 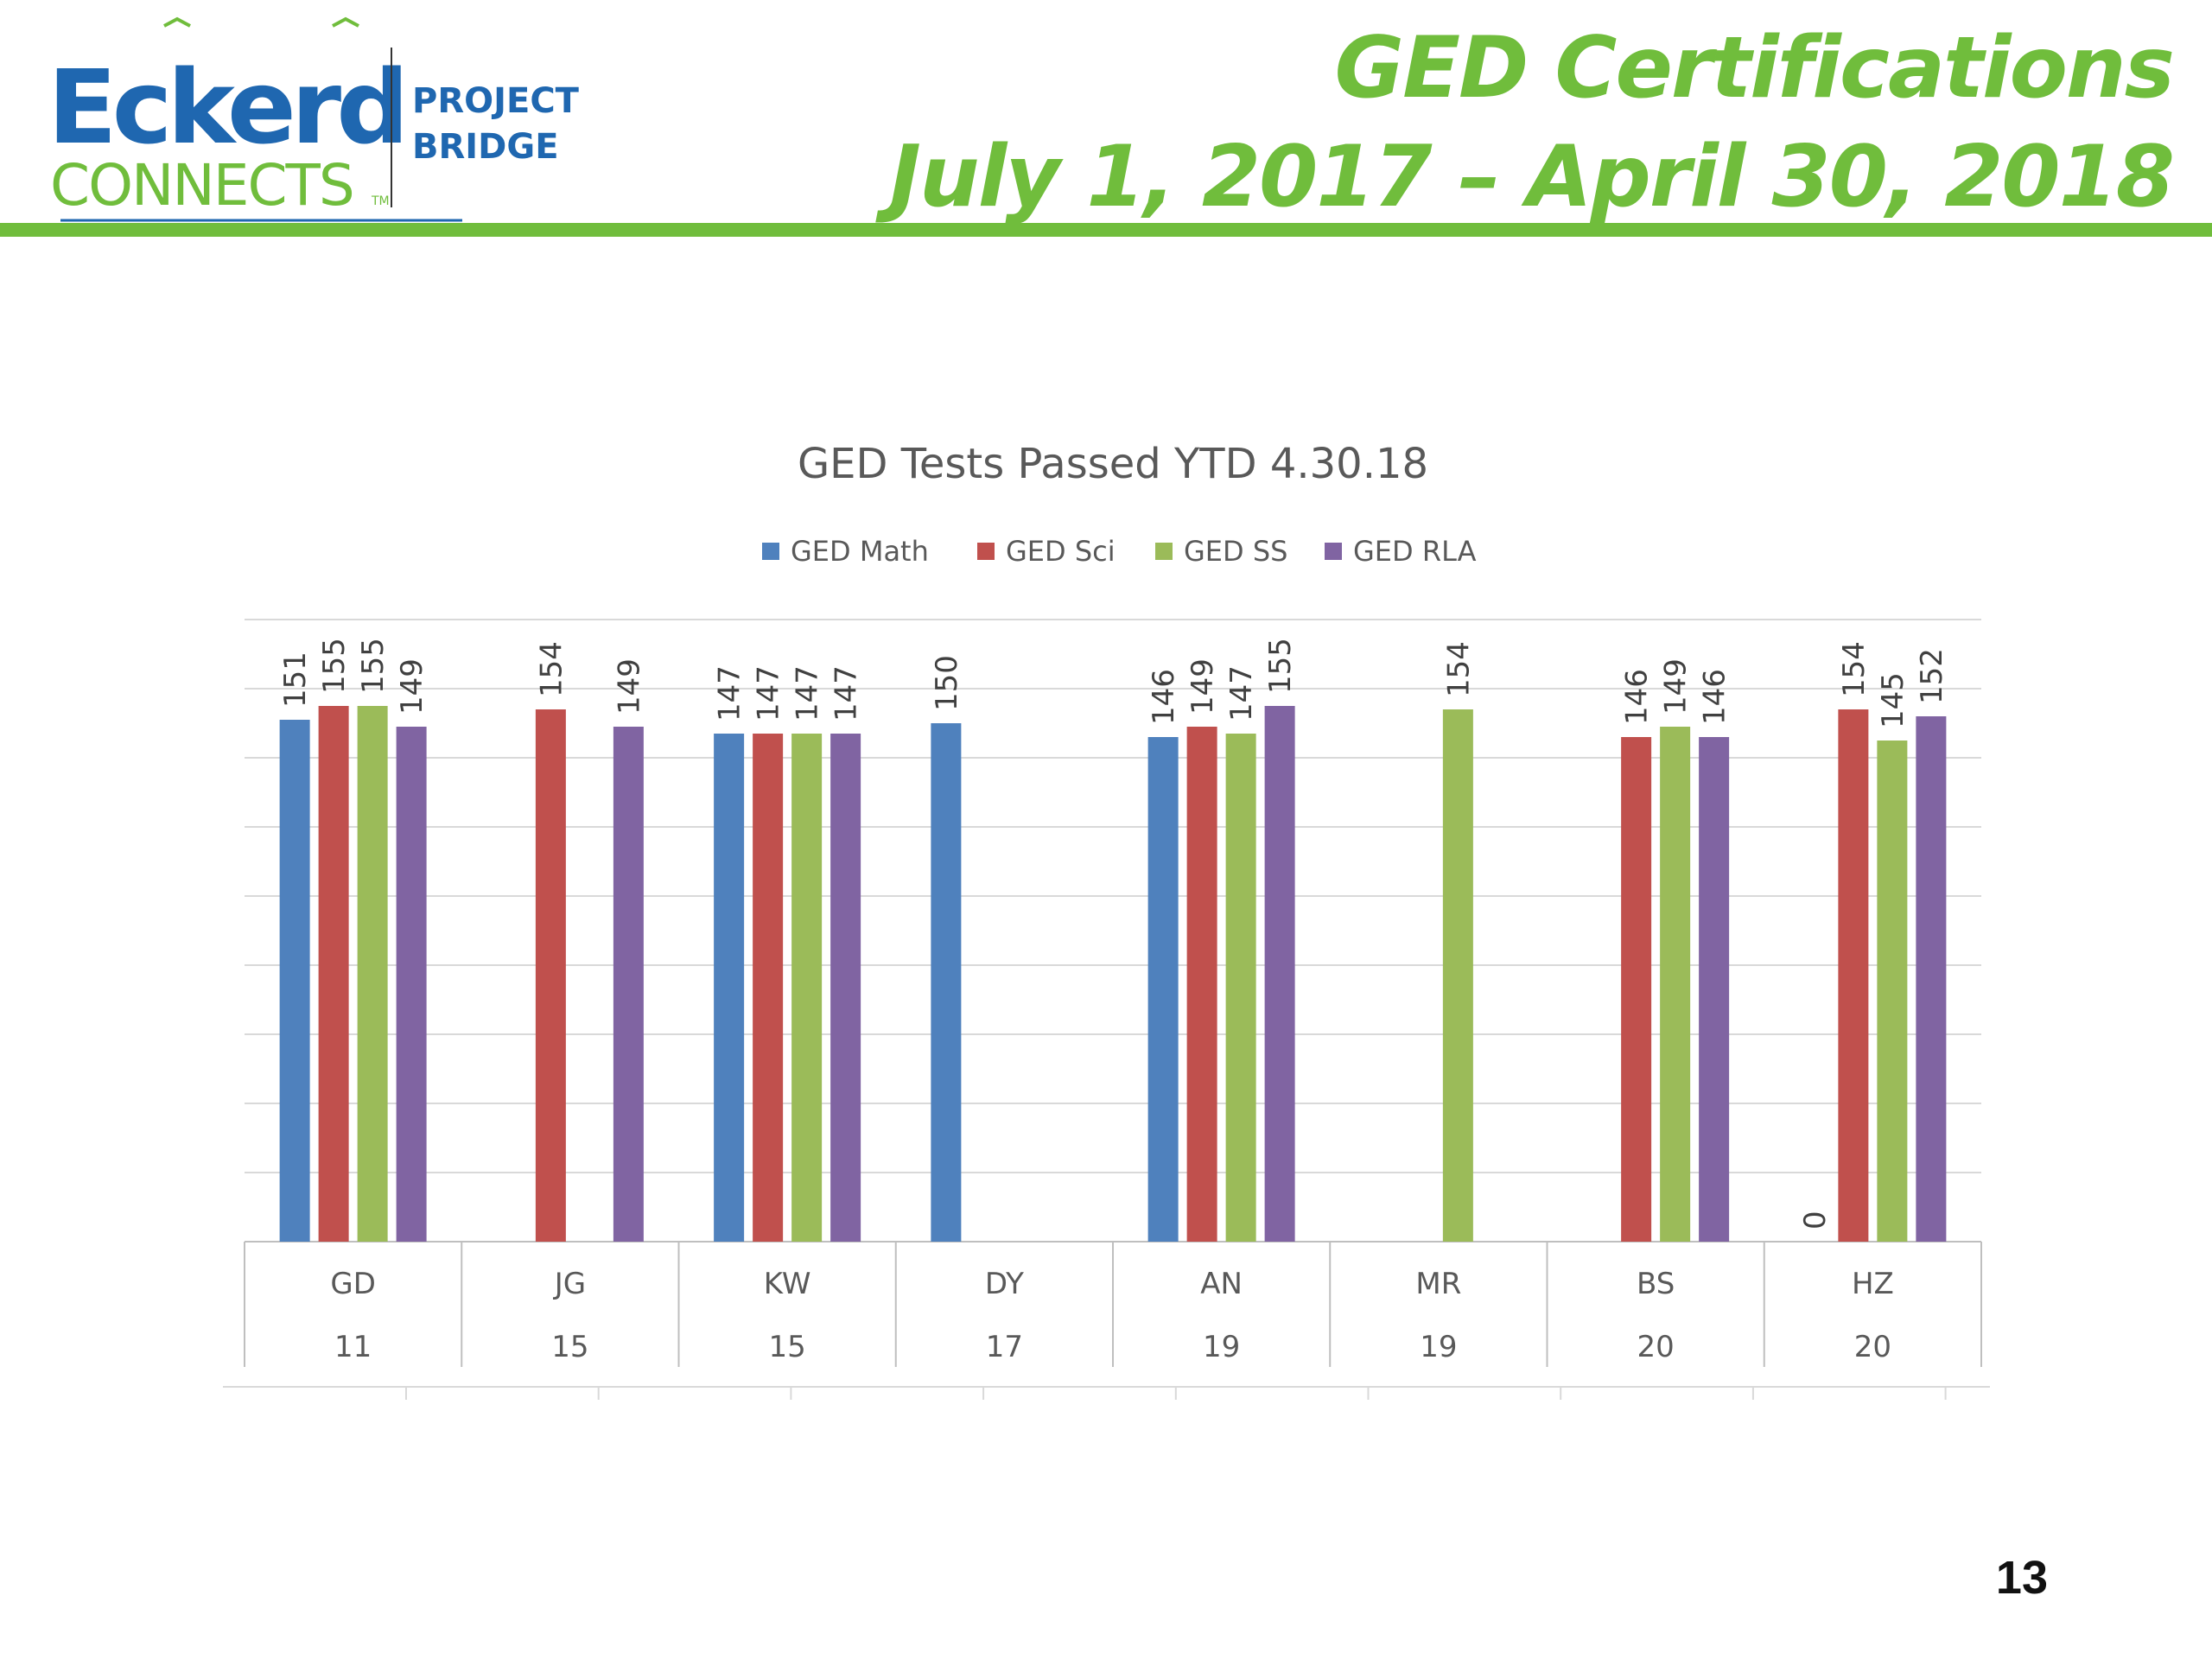 I want to click on logo-brand-top: Eckerd, so click(x=226, y=107).